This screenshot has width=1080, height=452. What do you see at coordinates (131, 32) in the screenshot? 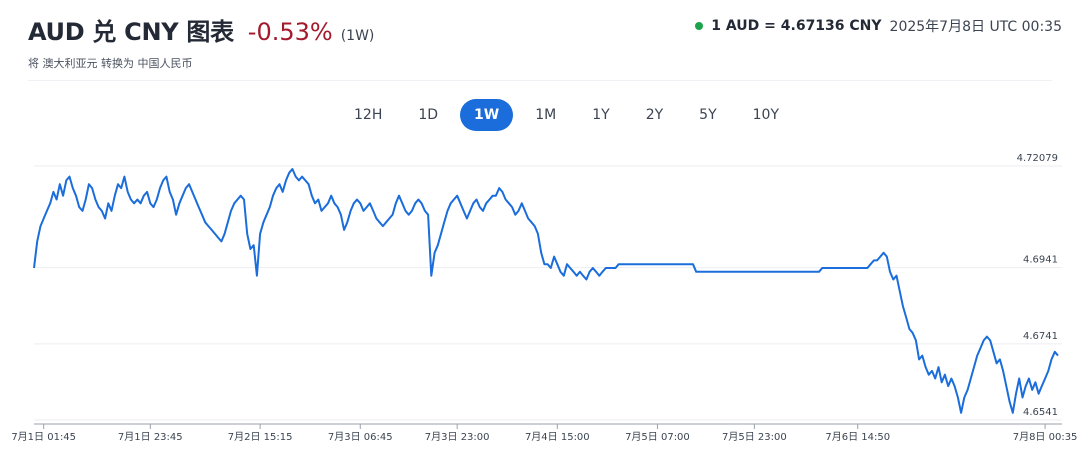
I see `page-title: AUD 兑 CNY 图表` at bounding box center [131, 32].